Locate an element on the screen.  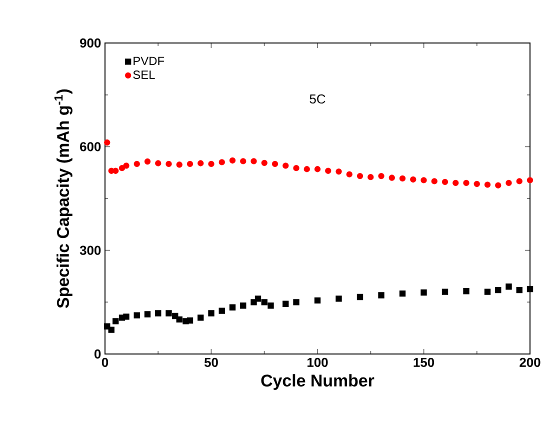
y-tick-label: 300 is located at coordinates (90, 250).